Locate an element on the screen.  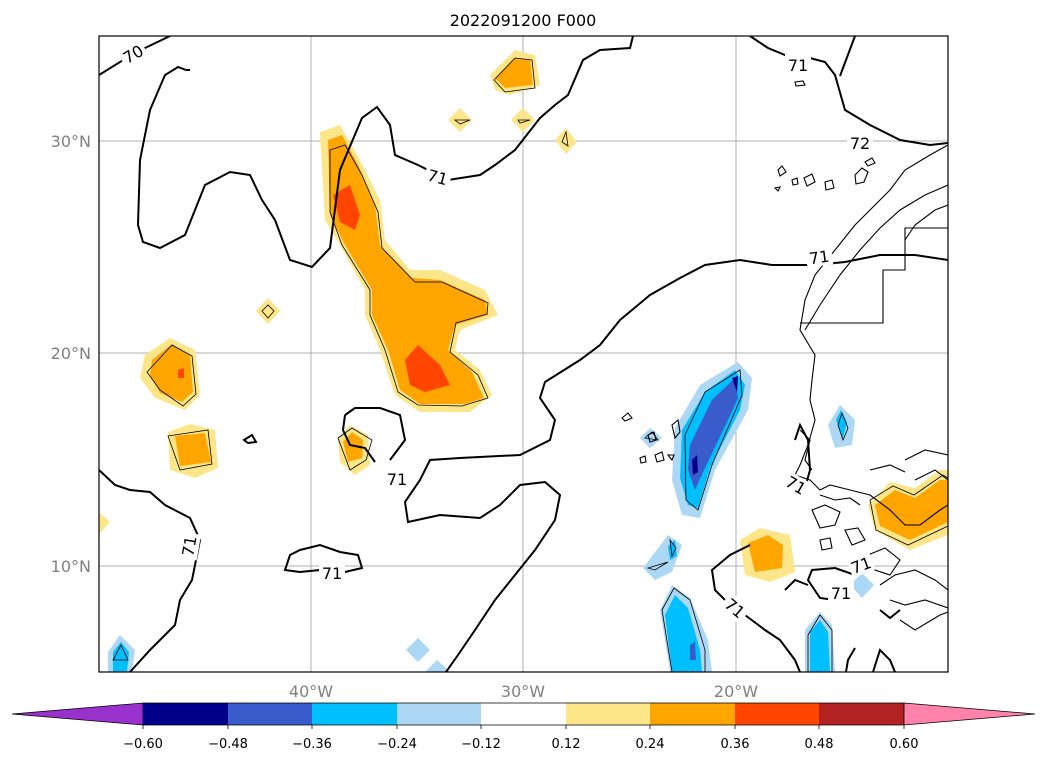
plume-mid is located at coordinates (408, 269).